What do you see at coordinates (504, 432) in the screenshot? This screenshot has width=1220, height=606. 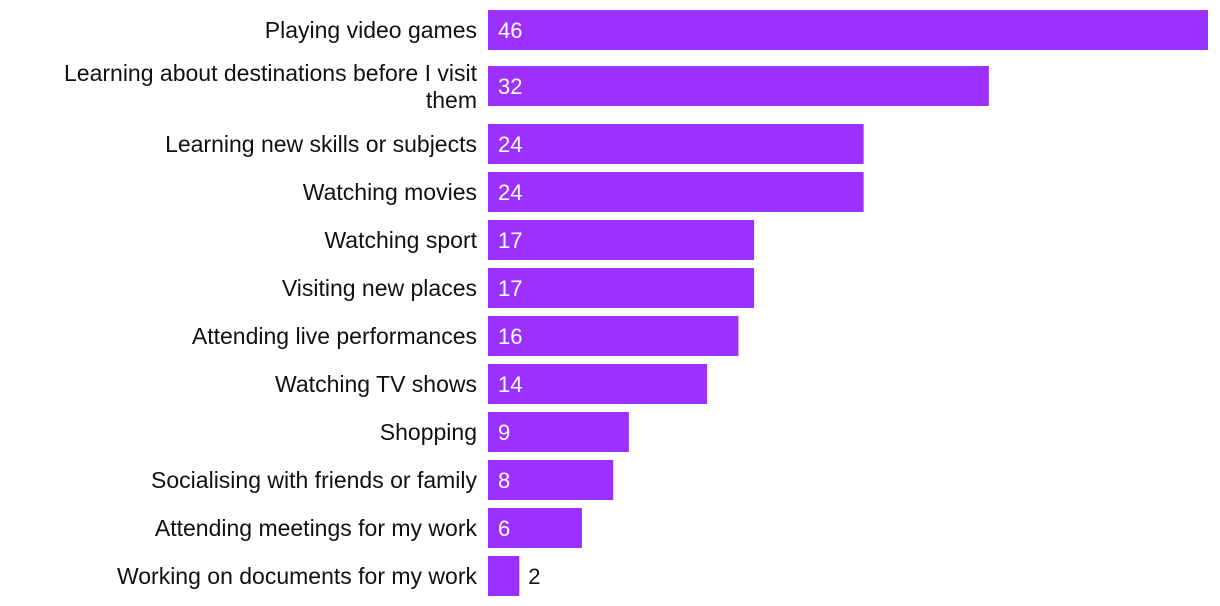 I see `bar-value-label: 9` at bounding box center [504, 432].